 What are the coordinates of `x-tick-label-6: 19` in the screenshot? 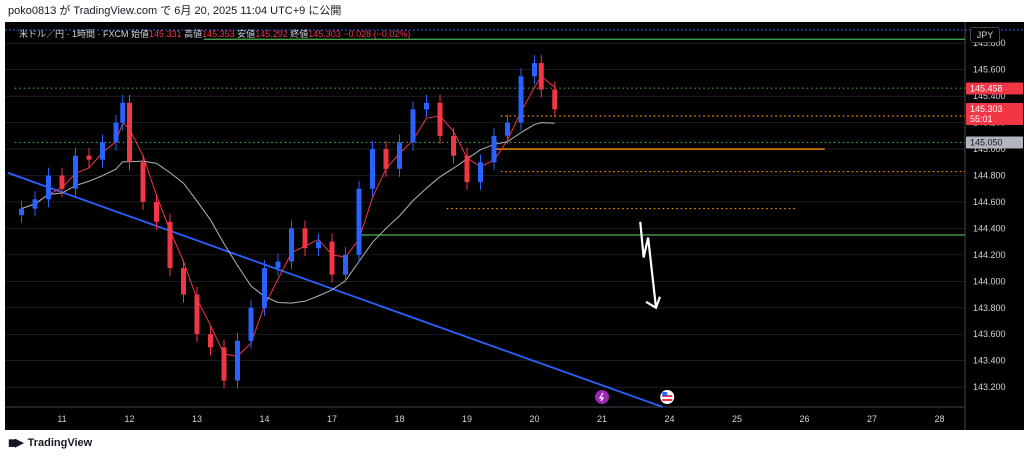 It's located at (467, 419).